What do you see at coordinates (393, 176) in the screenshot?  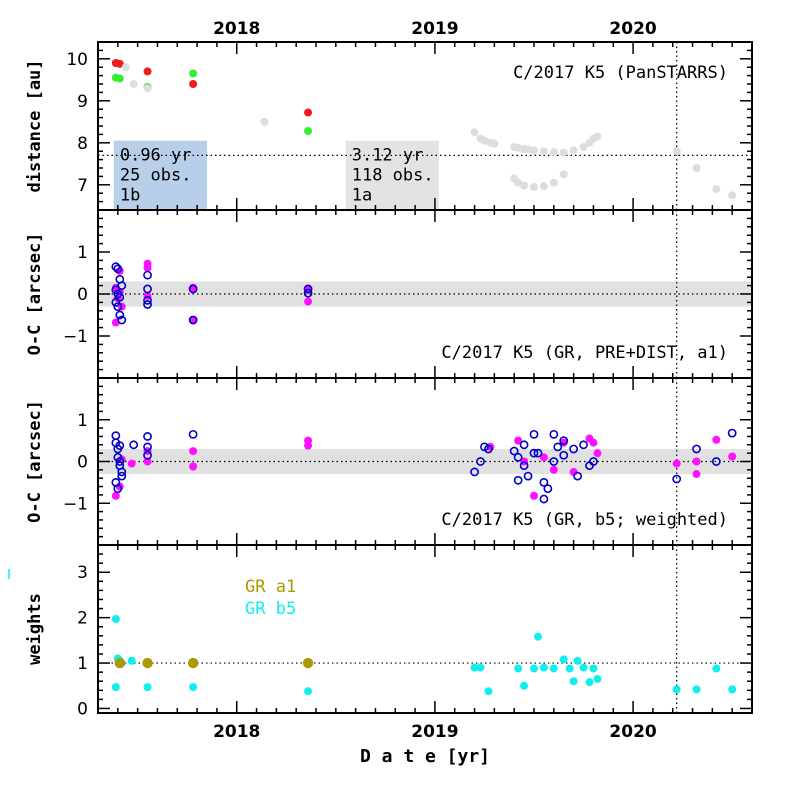 I see `arc-info-line: 118 obs.` at bounding box center [393, 176].